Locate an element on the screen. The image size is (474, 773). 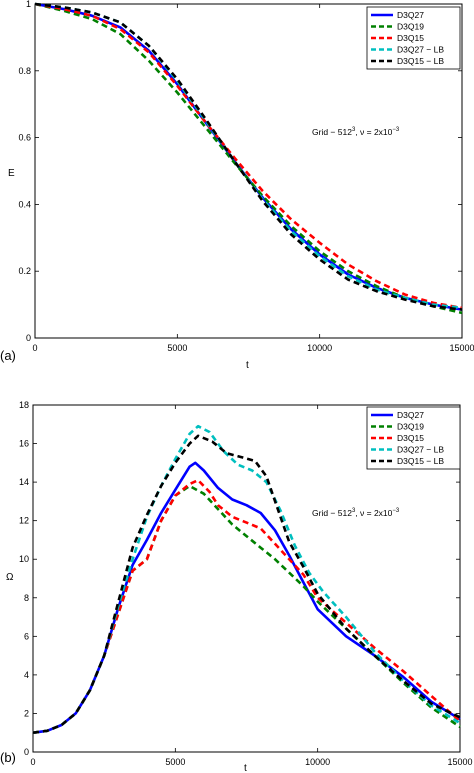
y-tick-label-a: 0.2 is located at coordinates (24, 271).